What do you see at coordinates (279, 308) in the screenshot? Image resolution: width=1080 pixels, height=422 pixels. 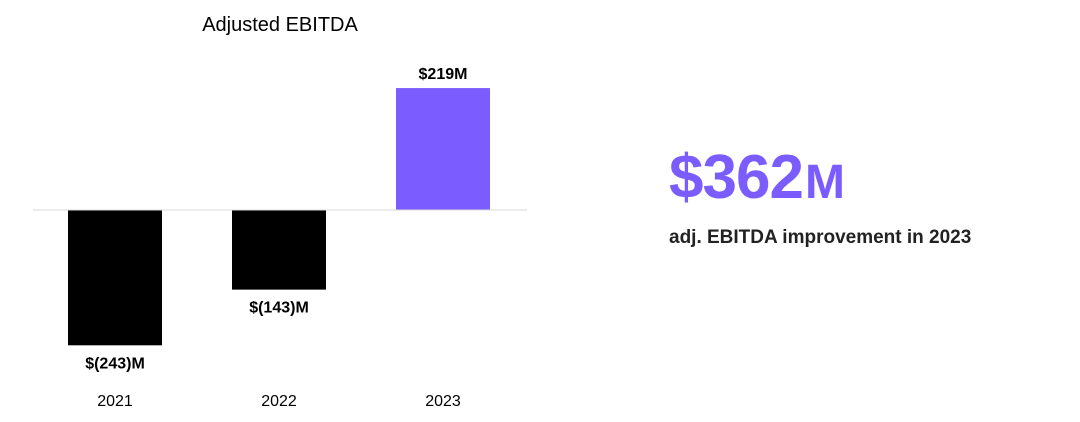 I see `data-label-2022: $(143)M` at bounding box center [279, 308].